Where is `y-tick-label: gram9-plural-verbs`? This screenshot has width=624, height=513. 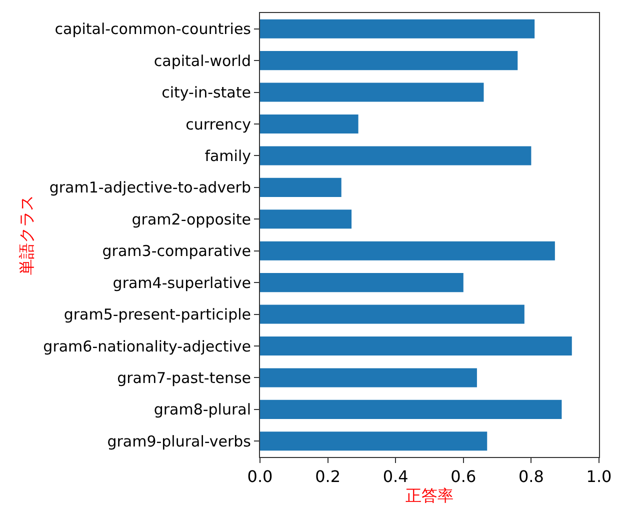
y-tick-label: gram9-plural-verbs is located at coordinates (179, 441).